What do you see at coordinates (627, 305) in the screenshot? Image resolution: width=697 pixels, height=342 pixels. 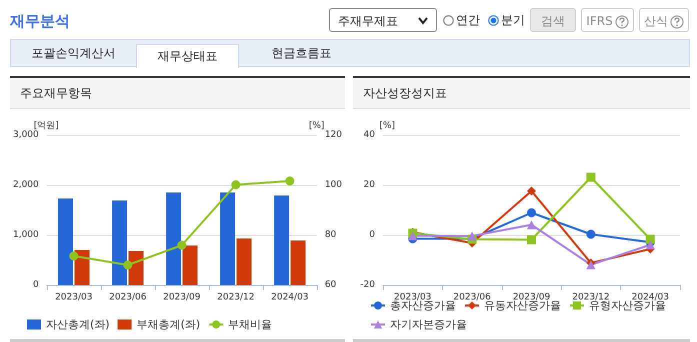 I see `legend-label: 유형자산증가율` at bounding box center [627, 305].